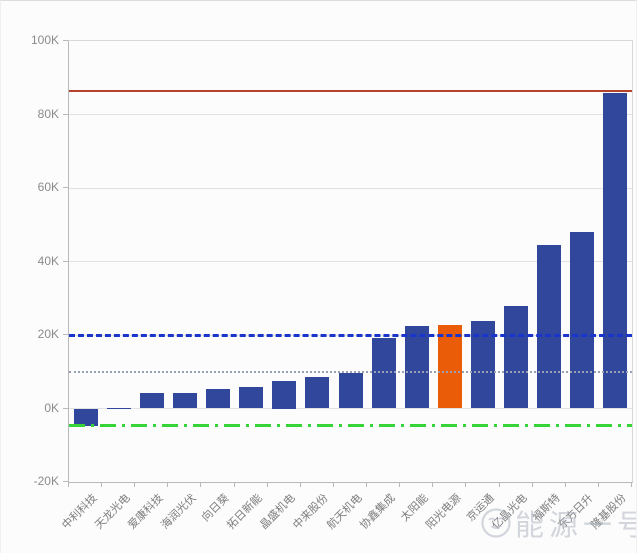  Describe the element at coordinates (48, 260) in the screenshot. I see `y-axis-label: 40K` at that location.